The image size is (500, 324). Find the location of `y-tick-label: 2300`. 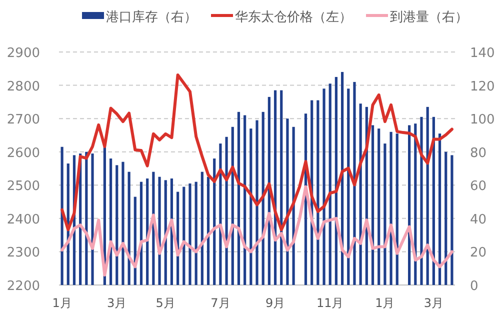

y-tick-label: 2300 is located at coordinates (23, 253).